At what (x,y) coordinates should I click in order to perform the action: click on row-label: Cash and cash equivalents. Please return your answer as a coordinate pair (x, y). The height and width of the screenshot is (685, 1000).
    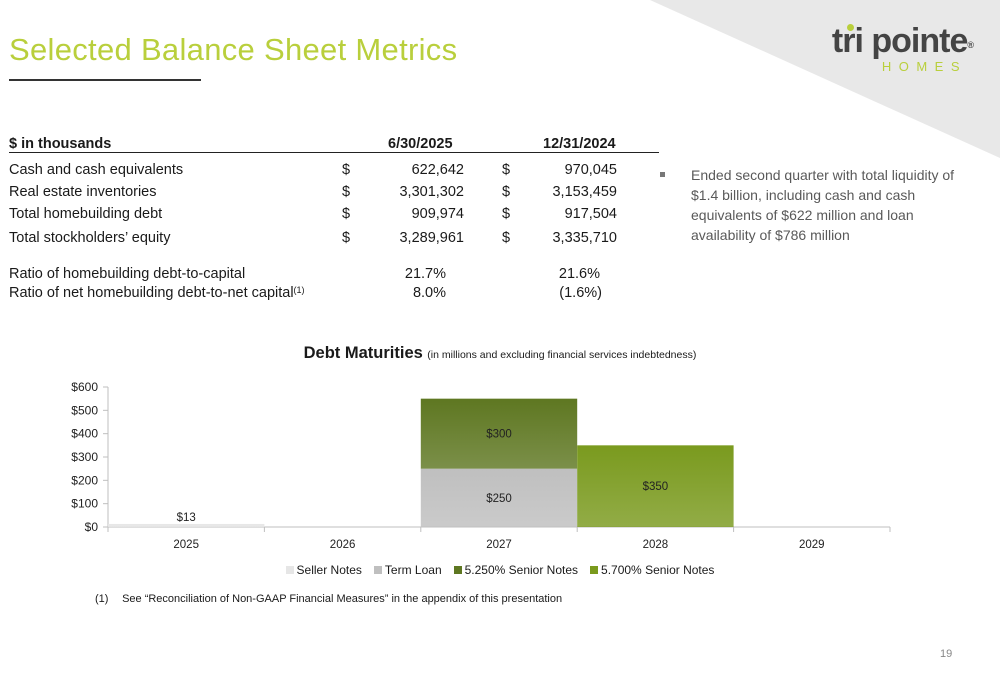
    Looking at the image, I should click on (96, 170).